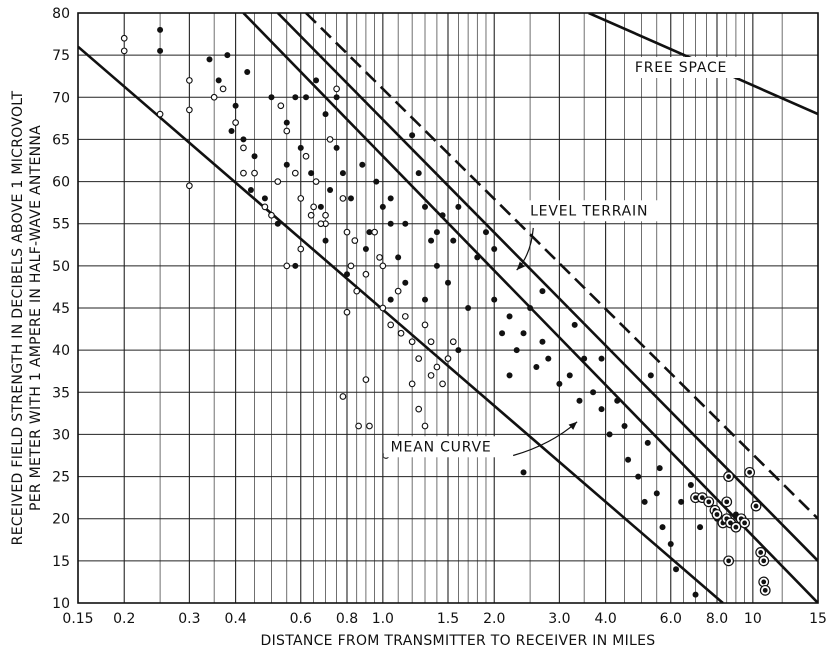 The width and height of the screenshot is (830, 651). What do you see at coordinates (559, 619) in the screenshot?
I see `x-tick-label: 3.0` at bounding box center [559, 619].